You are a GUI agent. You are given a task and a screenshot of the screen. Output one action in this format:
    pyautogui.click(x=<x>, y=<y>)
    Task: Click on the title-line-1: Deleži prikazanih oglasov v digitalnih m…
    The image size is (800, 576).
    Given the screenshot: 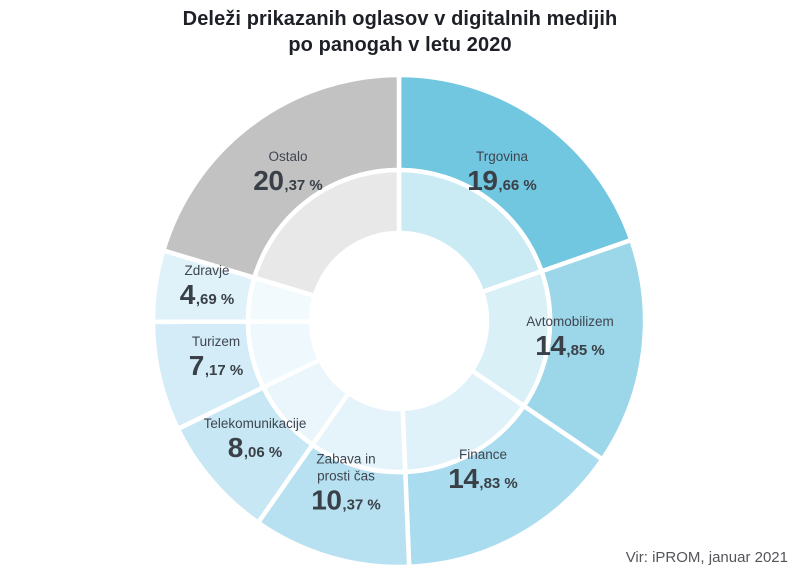 What is the action you would take?
    pyautogui.click(x=400, y=19)
    